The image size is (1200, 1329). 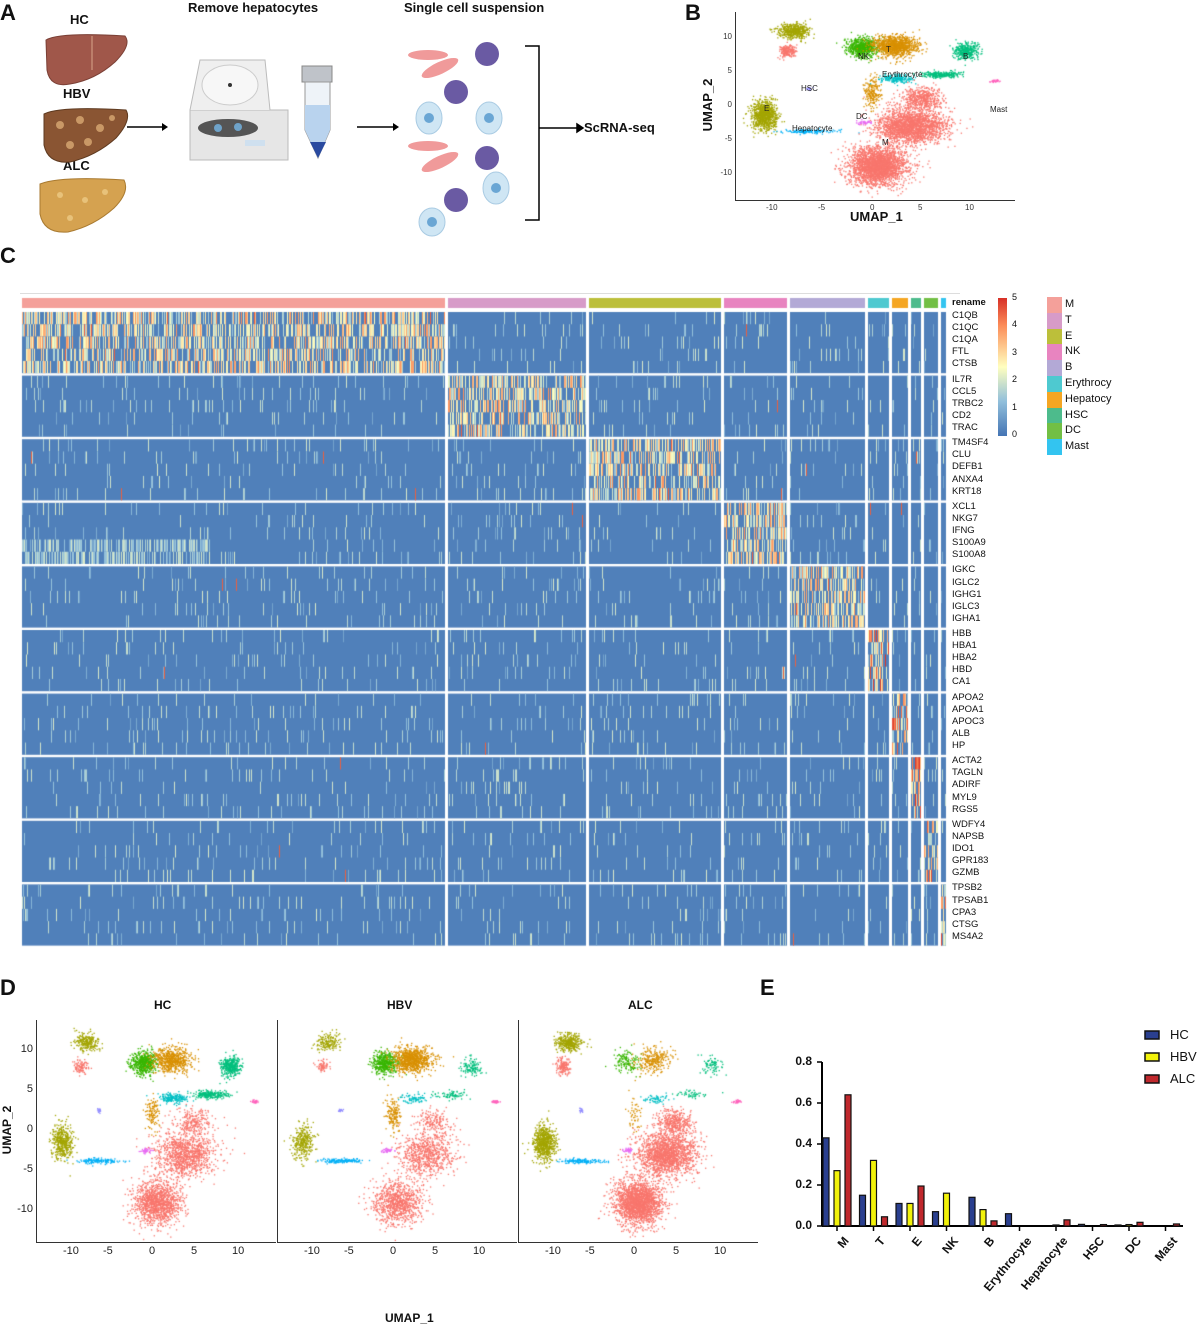 I want to click on gene-label: GPR183, so click(x=970, y=861).